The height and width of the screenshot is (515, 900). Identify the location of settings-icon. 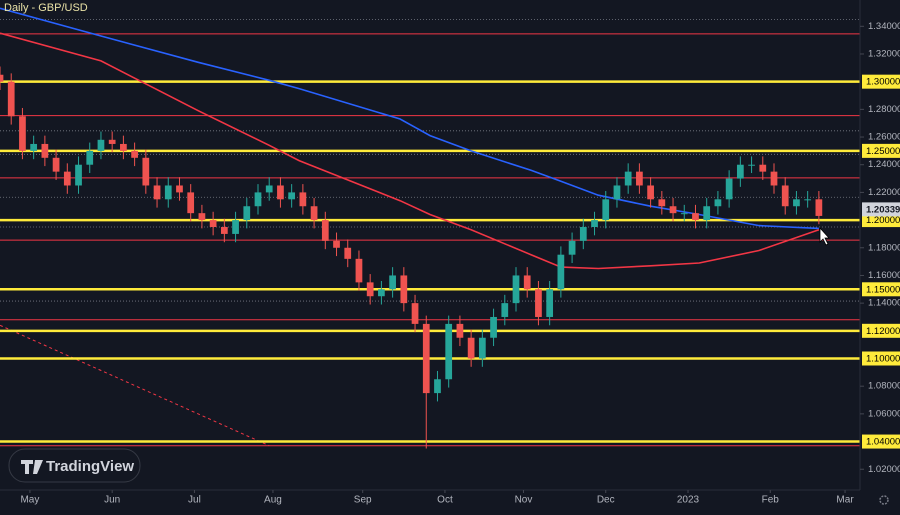
(884, 500).